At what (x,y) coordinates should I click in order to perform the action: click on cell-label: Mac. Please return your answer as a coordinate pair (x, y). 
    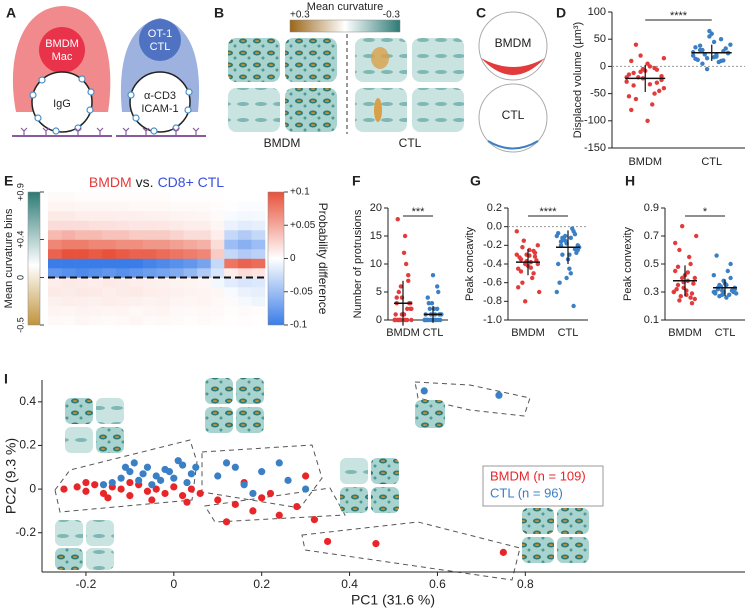
    Looking at the image, I should click on (62, 57).